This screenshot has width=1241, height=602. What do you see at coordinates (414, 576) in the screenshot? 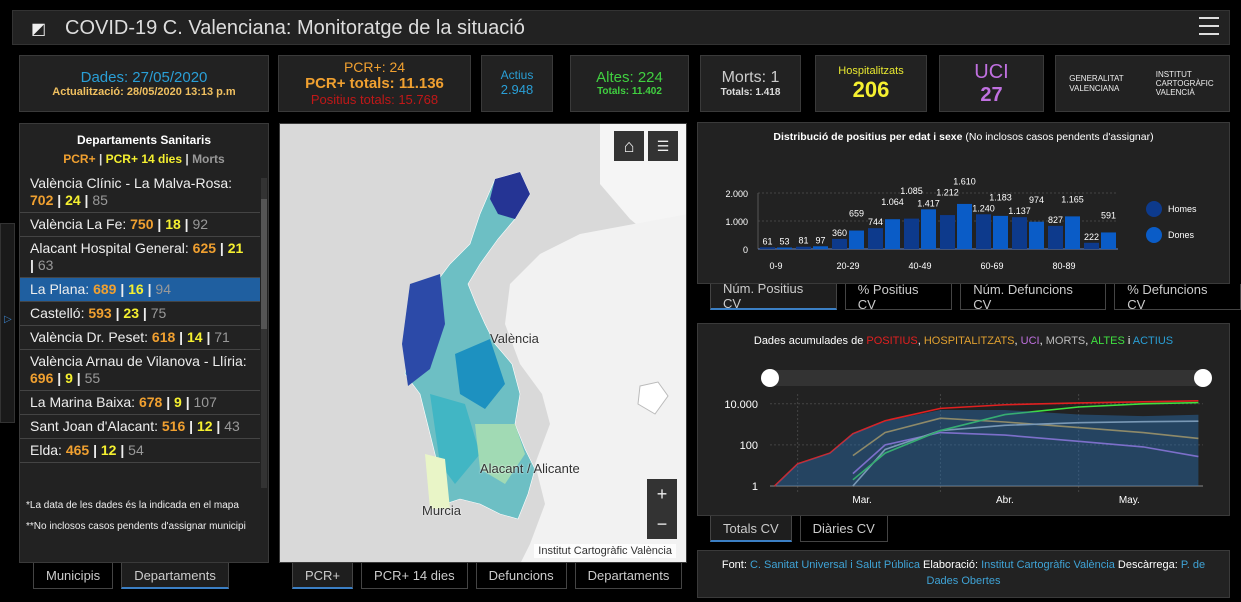
I see `tab-pcr-14-dies: PCR+ 14 dies` at bounding box center [414, 576].